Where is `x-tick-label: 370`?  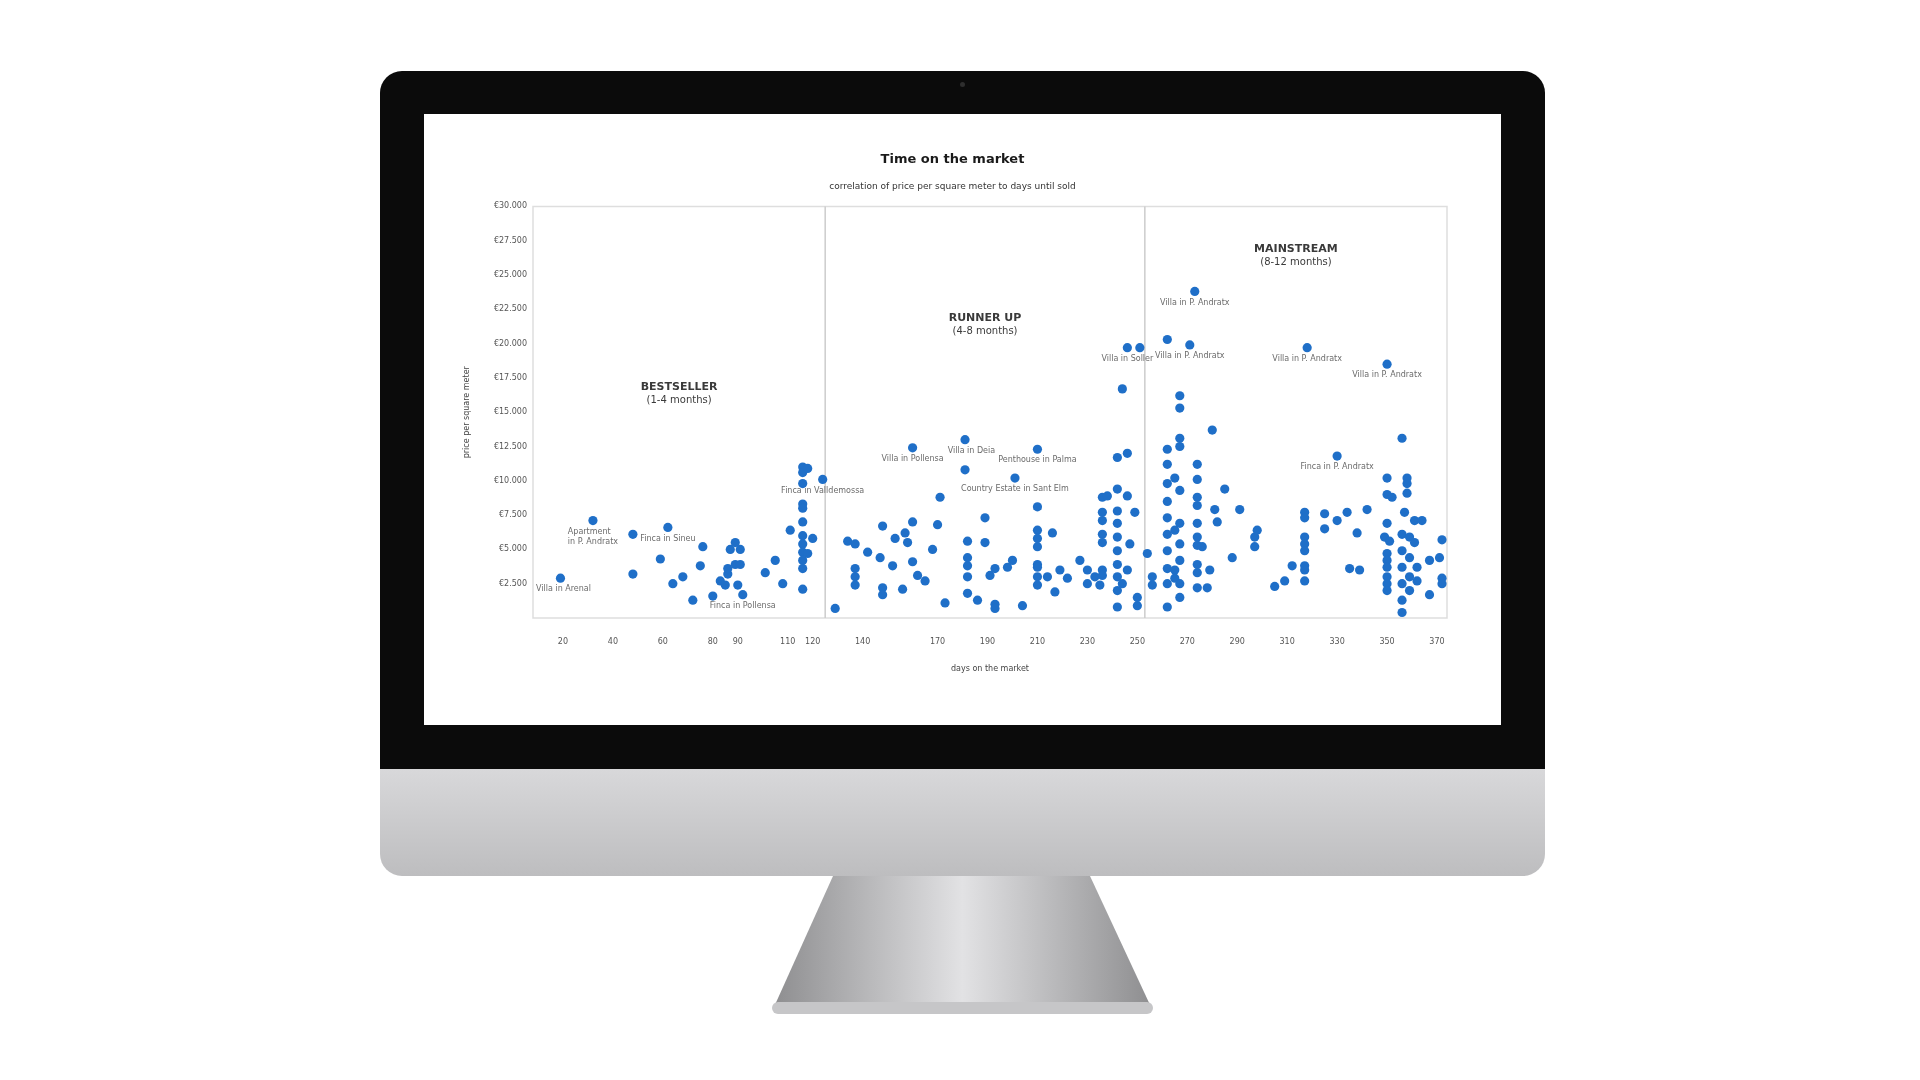 x-tick-label: 370 is located at coordinates (1437, 641).